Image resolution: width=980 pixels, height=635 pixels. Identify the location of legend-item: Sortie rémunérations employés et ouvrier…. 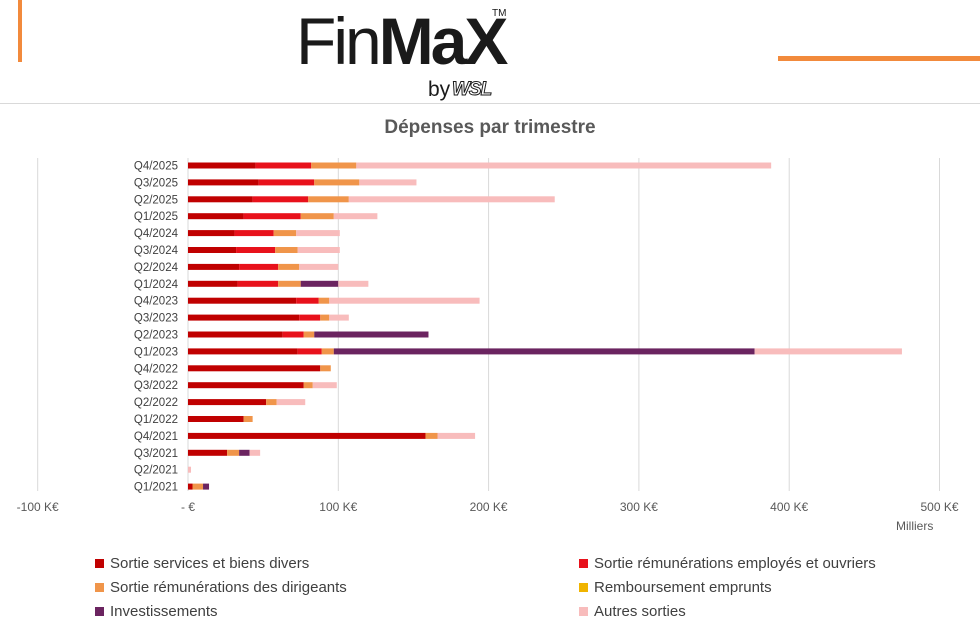
(727, 563).